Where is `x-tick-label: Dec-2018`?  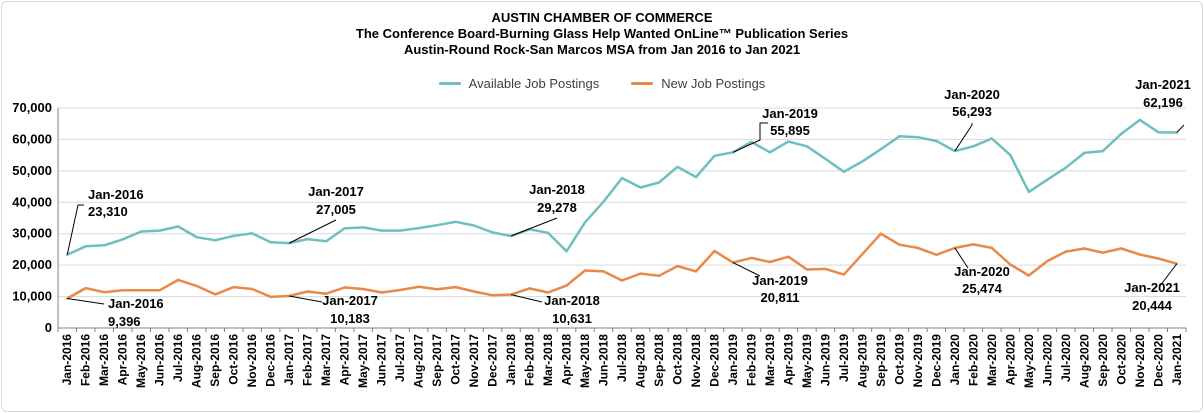
x-tick-label: Dec-2018 is located at coordinates (714, 360).